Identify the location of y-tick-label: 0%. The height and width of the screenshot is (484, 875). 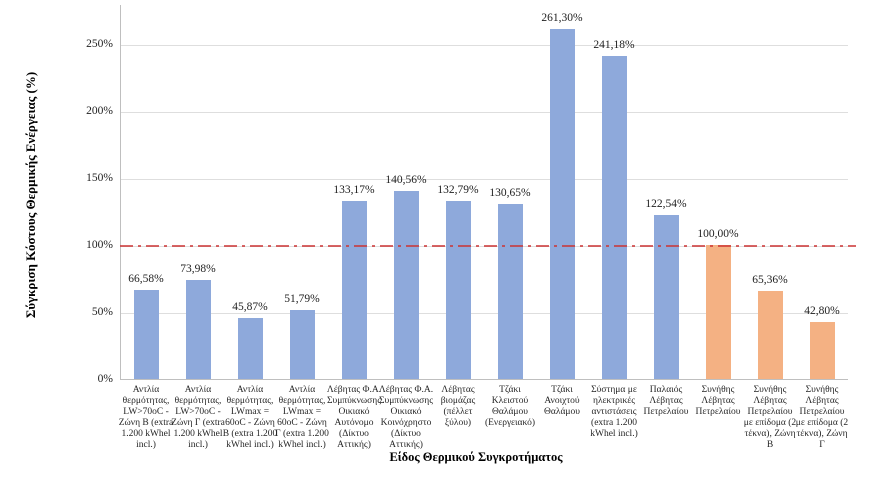
(105, 379).